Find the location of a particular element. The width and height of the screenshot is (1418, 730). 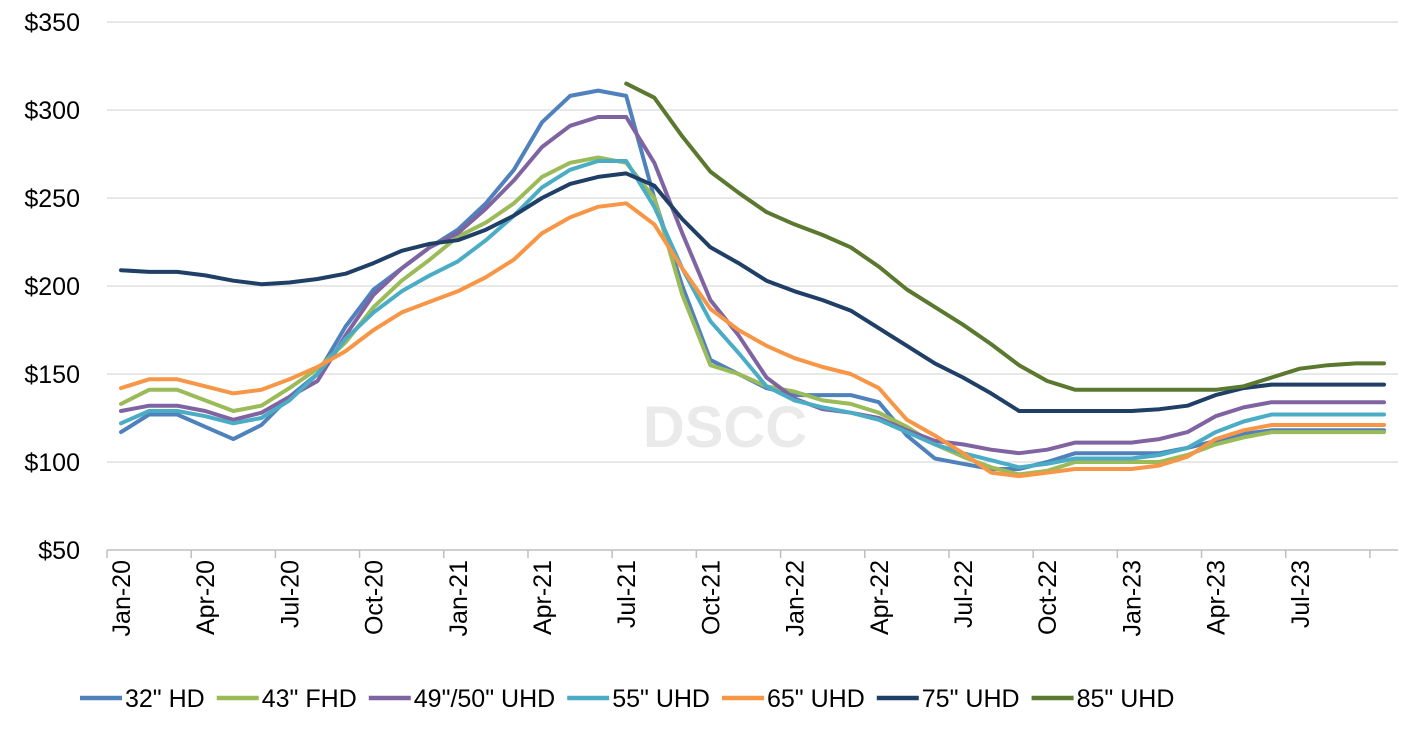

y-tick-label: $100 is located at coordinates (52, 463).